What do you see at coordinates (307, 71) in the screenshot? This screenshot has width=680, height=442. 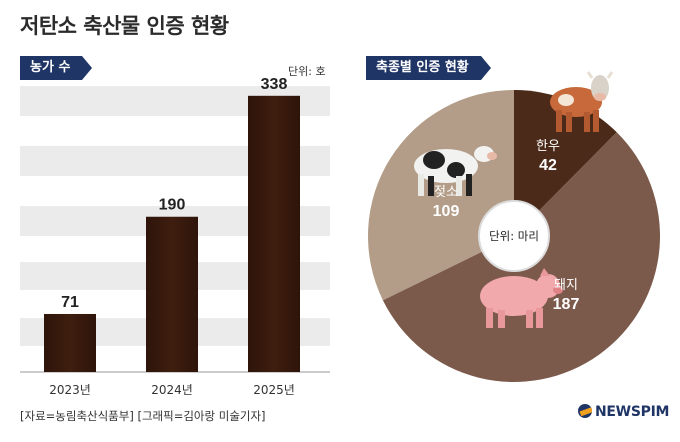 I see `bar-chart-unit: 단위: 호` at bounding box center [307, 71].